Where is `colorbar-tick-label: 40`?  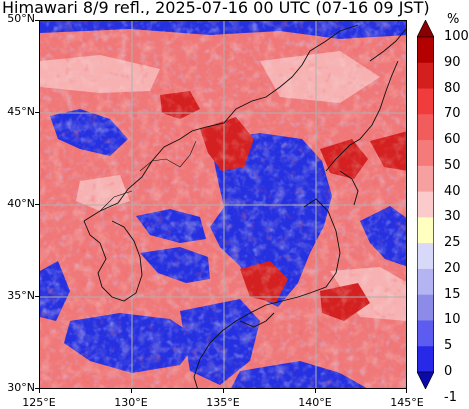
colorbar-tick-label: 40 is located at coordinates (452, 191).